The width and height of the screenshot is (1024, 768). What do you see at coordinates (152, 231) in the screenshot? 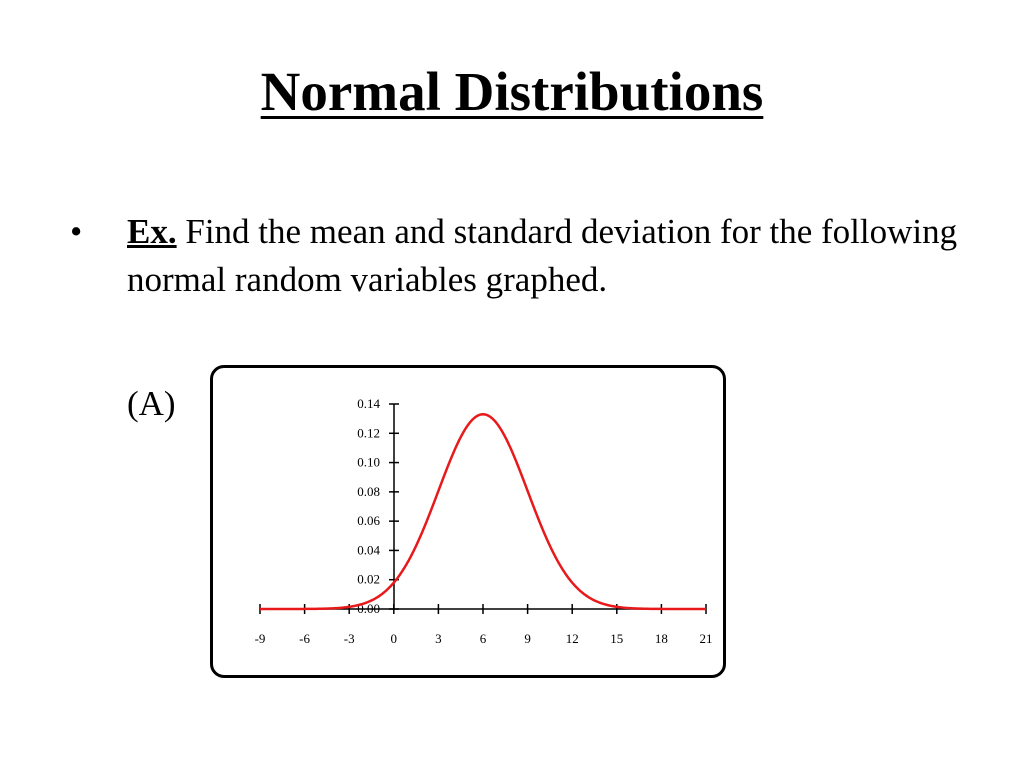
I see `ex-label: Ex.` at bounding box center [152, 231].